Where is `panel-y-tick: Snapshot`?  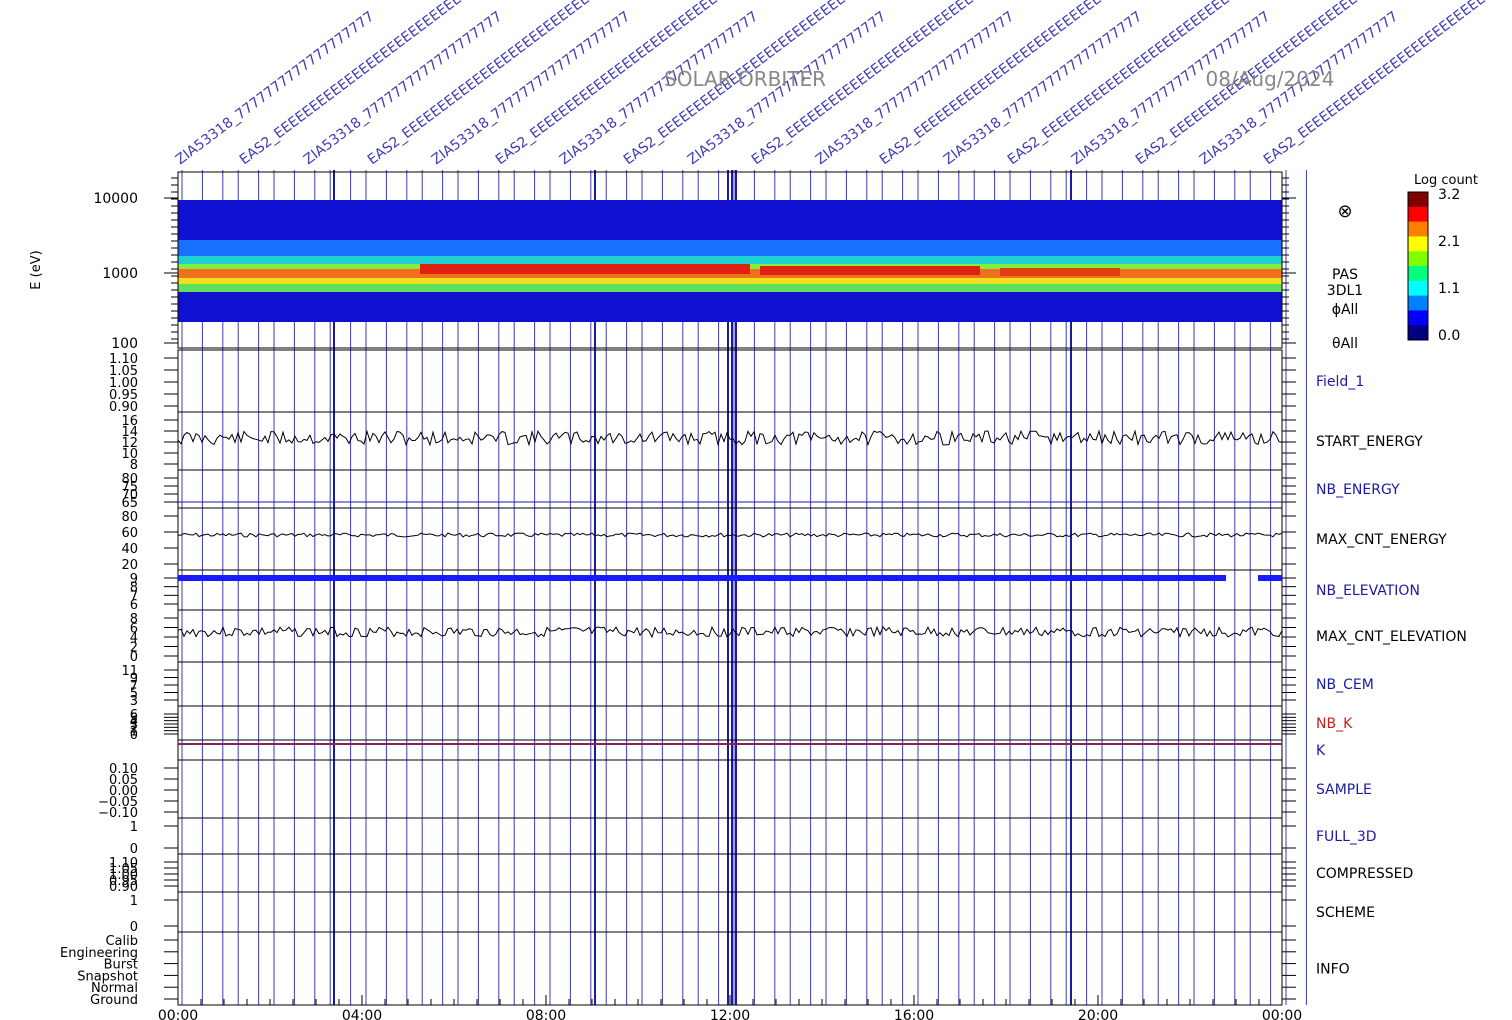
panel-y-tick: Snapshot is located at coordinates (107, 976).